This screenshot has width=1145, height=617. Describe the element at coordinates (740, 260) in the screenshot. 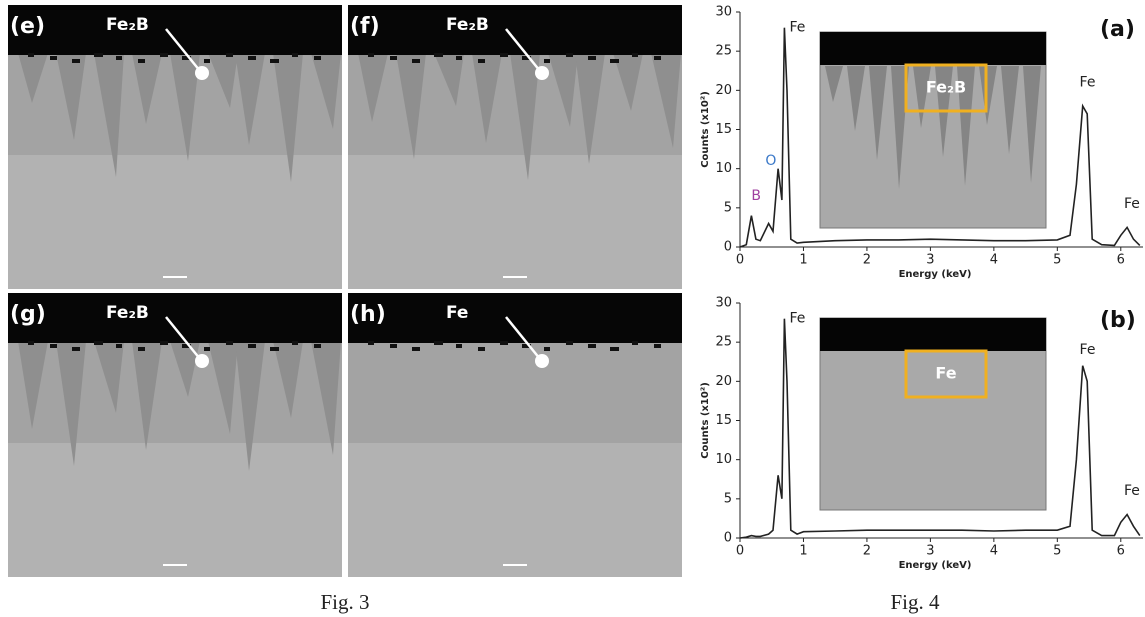

I see `x-tick-label: 0` at that location.